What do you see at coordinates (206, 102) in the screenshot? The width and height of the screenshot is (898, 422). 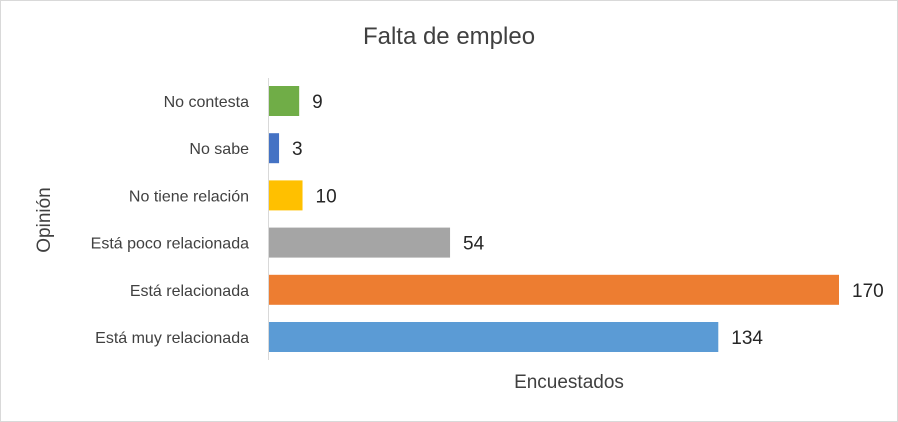 I see `category-label-0: No contesta` at bounding box center [206, 102].